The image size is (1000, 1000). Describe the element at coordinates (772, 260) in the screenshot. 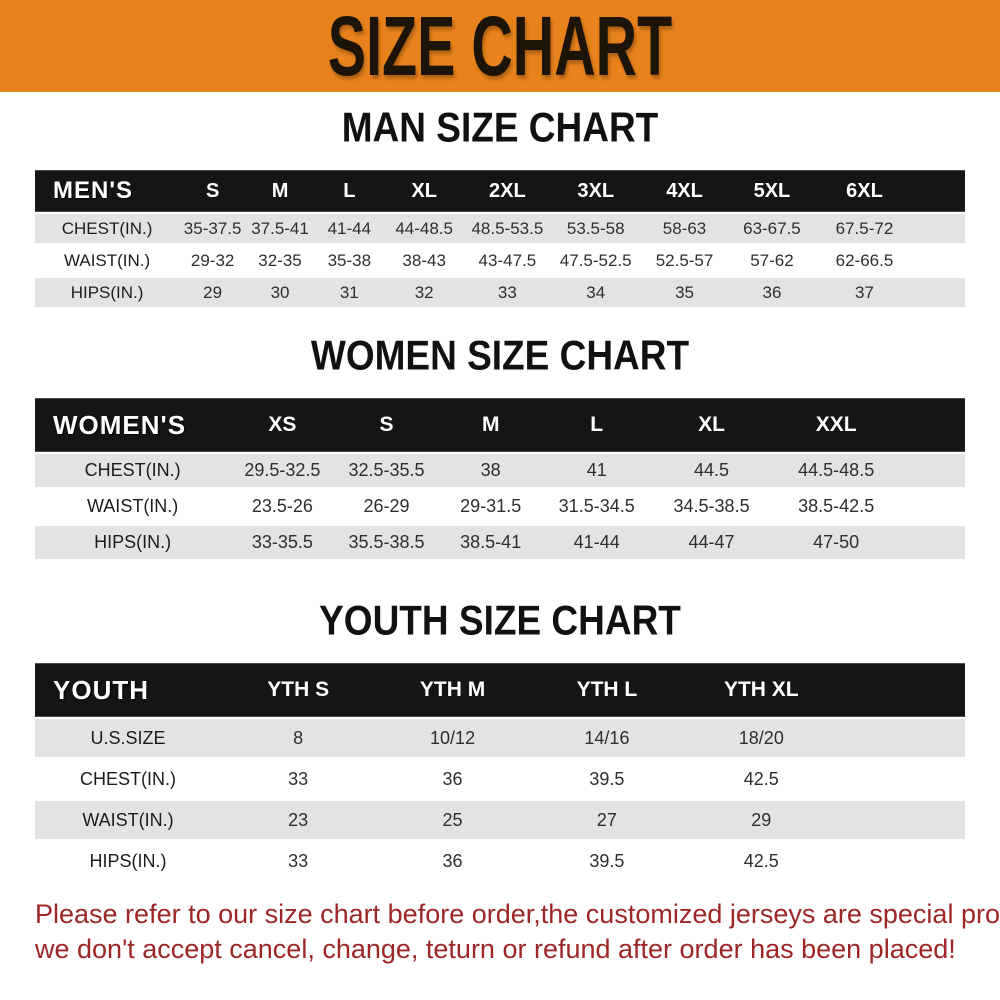

I see `size-value: 57-62` at that location.